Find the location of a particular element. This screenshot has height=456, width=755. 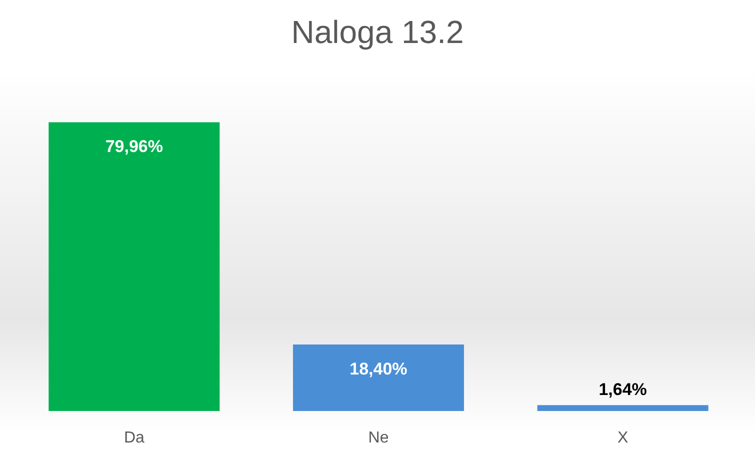

x-tick-label: X is located at coordinates (622, 437).